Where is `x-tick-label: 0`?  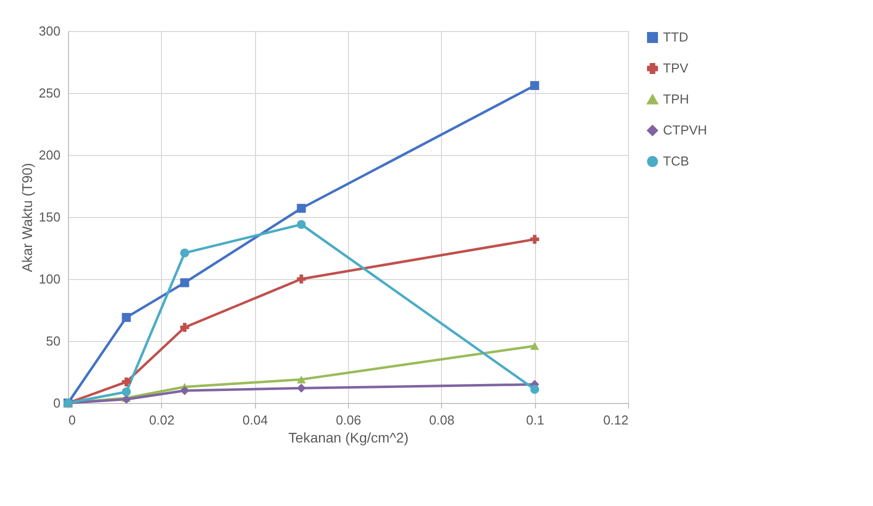 x-tick-label: 0 is located at coordinates (72, 420).